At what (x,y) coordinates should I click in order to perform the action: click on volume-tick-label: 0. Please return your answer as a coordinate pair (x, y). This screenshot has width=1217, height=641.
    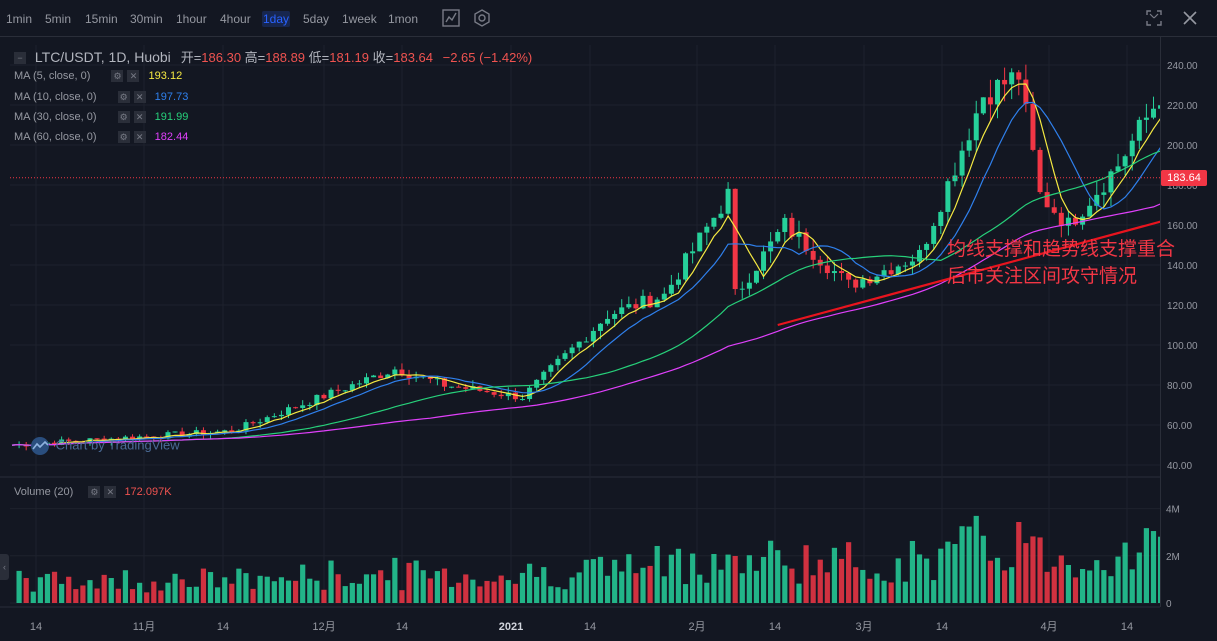
    Looking at the image, I should click on (1169, 604).